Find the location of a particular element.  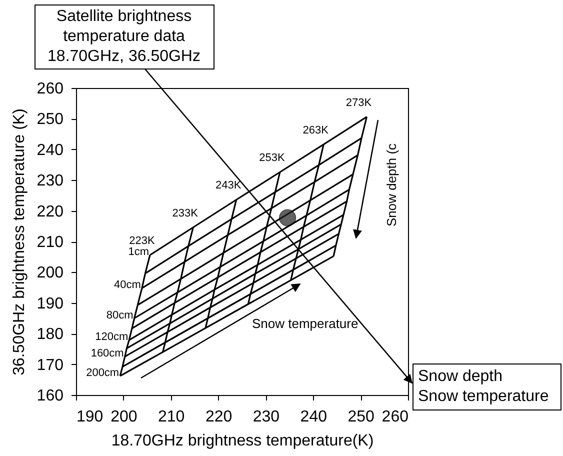

y-tick-label: 220 is located at coordinates (50, 211).